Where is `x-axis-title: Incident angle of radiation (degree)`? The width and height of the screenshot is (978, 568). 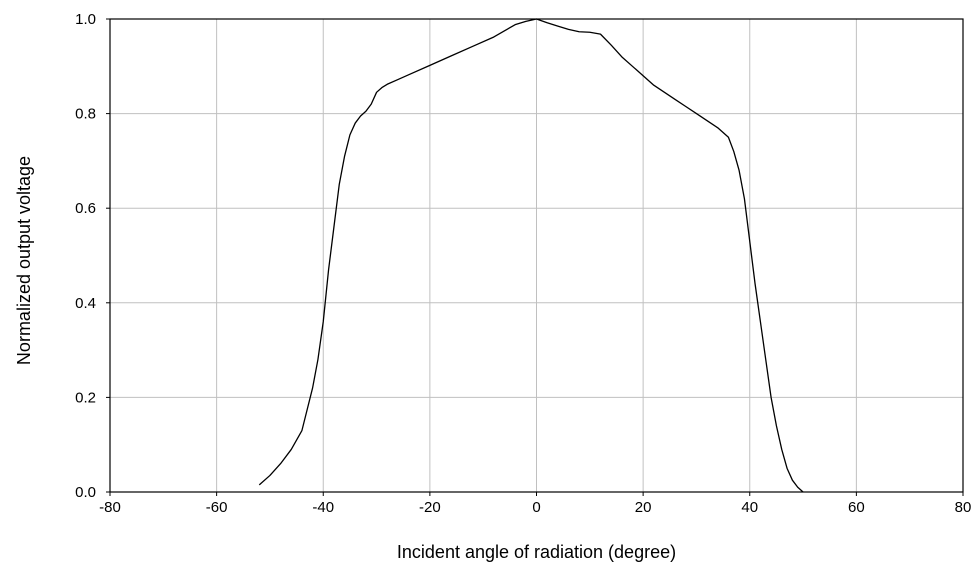
x-axis-title: Incident angle of radiation (degree) is located at coordinates (536, 552).